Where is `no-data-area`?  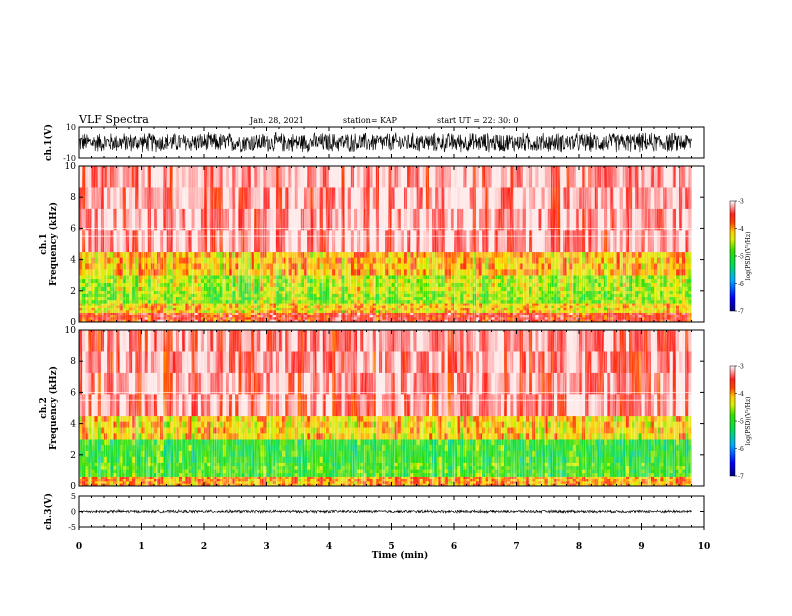 no-data-area is located at coordinates (698, 244).